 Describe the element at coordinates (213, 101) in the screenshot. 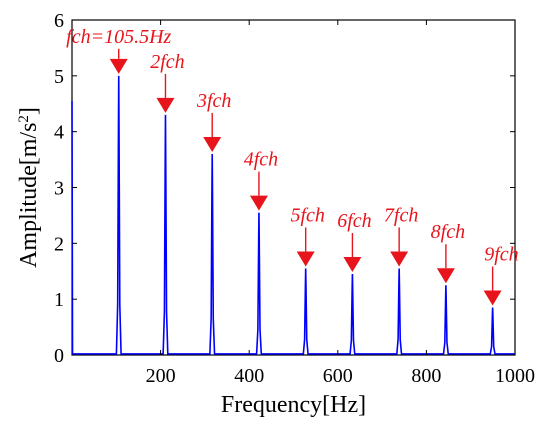

I see `peak-annotation-label: 3fch` at that location.